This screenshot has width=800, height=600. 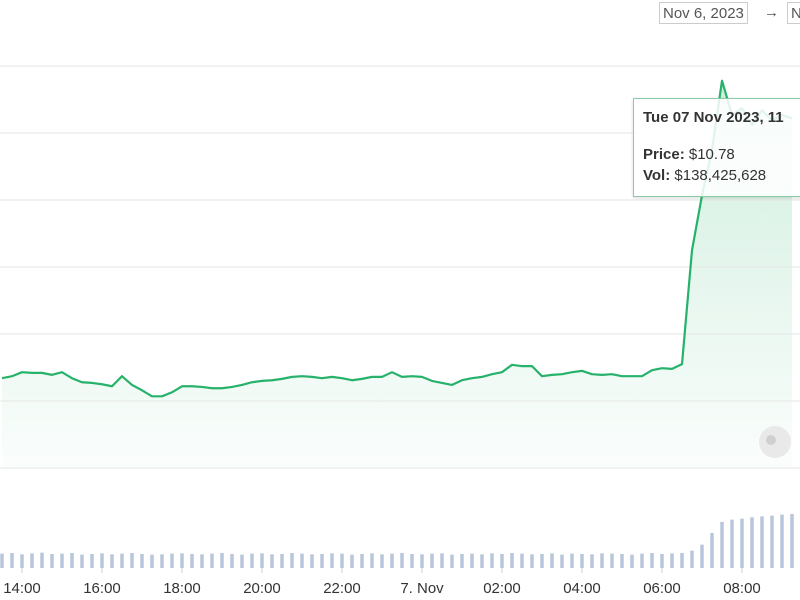 What do you see at coordinates (711, 154) in the screenshot?
I see `tooltip-price: $10.78` at bounding box center [711, 154].